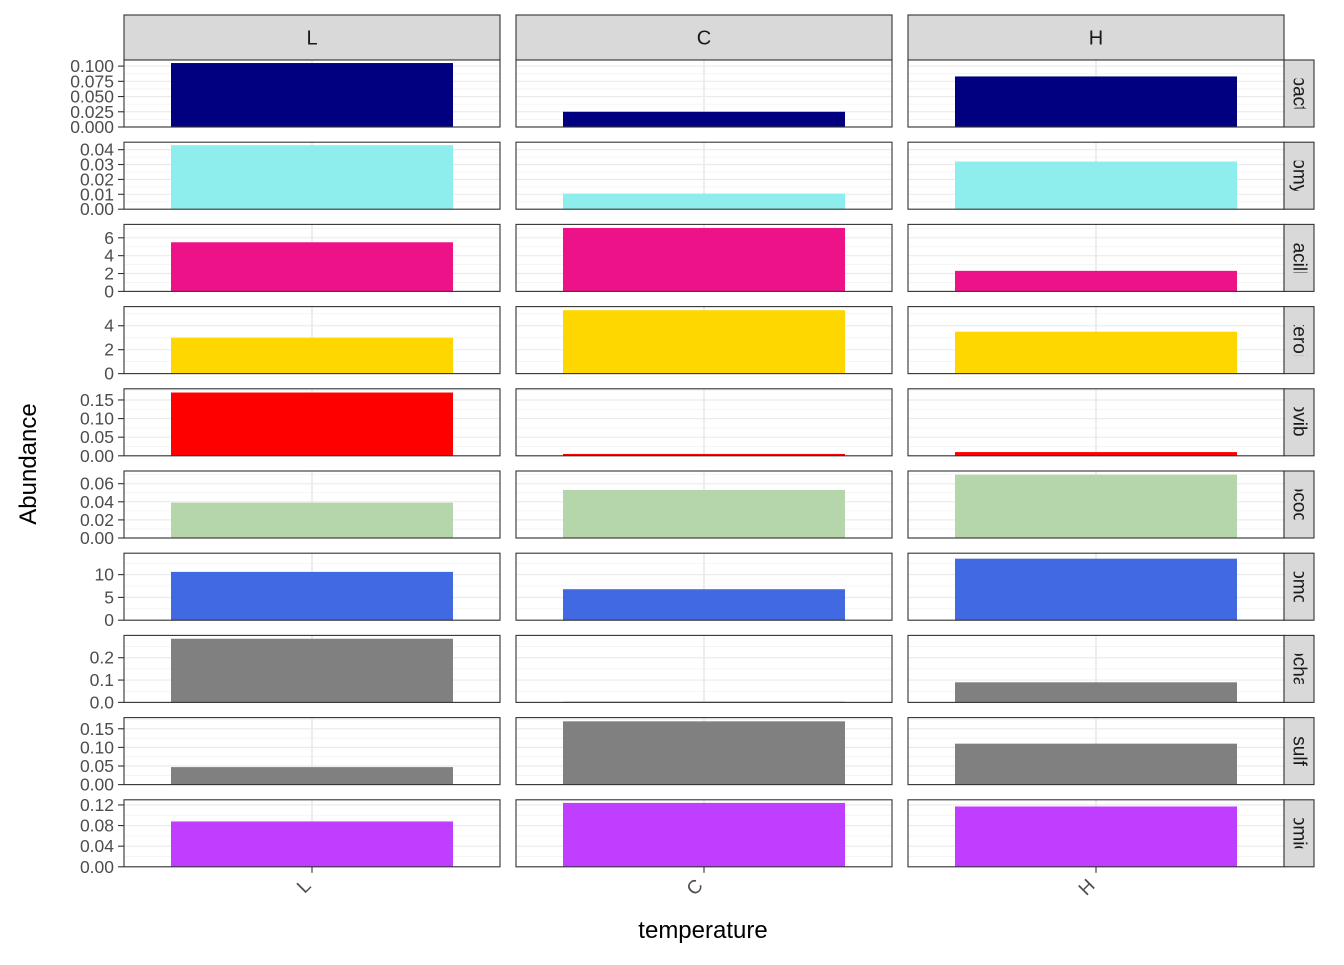 Image resolution: width=1344 pixels, height=965 pixels. Describe the element at coordinates (97, 805) in the screenshot. I see `y-tick-label: 0.12` at that location.